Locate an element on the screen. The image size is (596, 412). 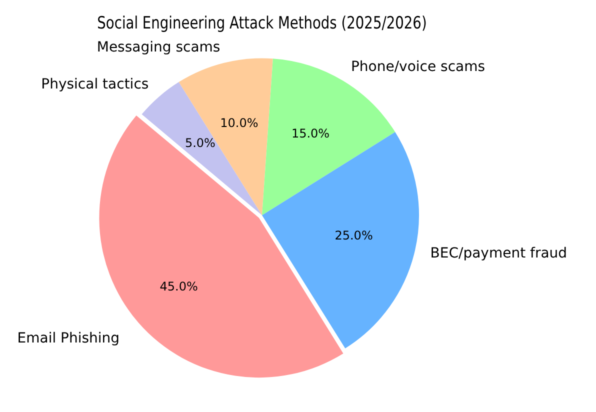
slice-label: Messaging scams is located at coordinates (158, 47).